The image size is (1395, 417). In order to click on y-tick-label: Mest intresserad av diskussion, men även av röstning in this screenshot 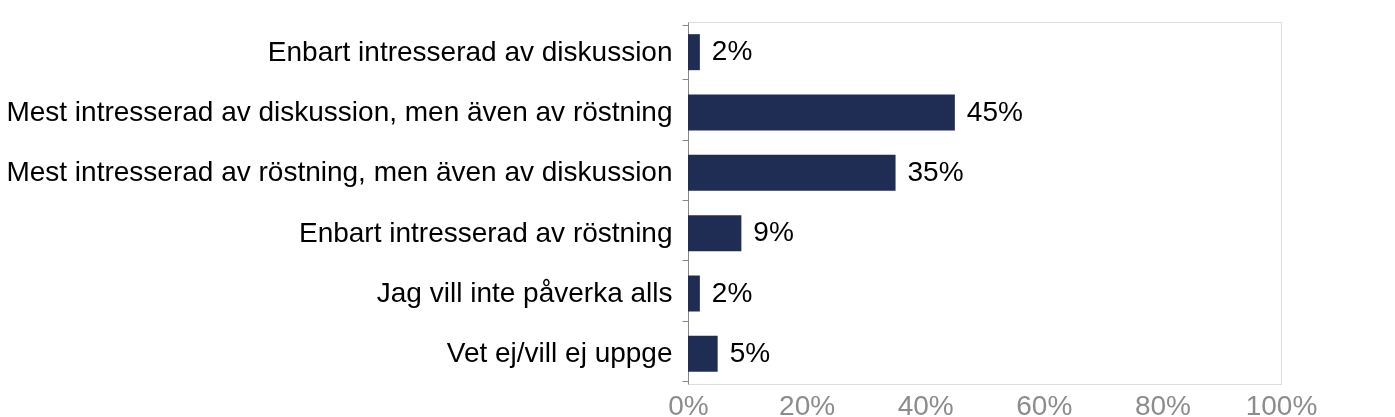, I will do `click(339, 111)`.